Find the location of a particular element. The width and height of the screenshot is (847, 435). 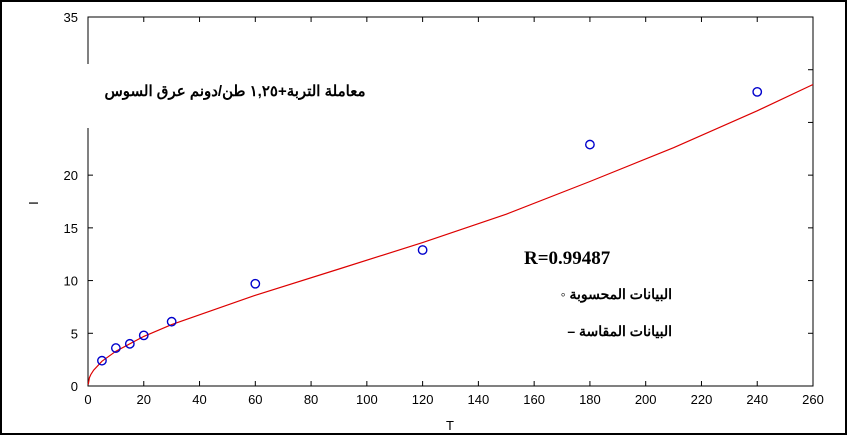

x-tick-label: 260 is located at coordinates (813, 399).